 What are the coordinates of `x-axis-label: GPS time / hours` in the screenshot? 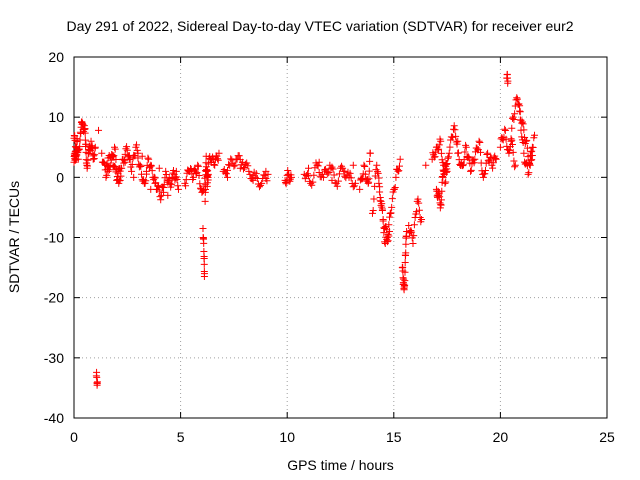 It's located at (340, 465).